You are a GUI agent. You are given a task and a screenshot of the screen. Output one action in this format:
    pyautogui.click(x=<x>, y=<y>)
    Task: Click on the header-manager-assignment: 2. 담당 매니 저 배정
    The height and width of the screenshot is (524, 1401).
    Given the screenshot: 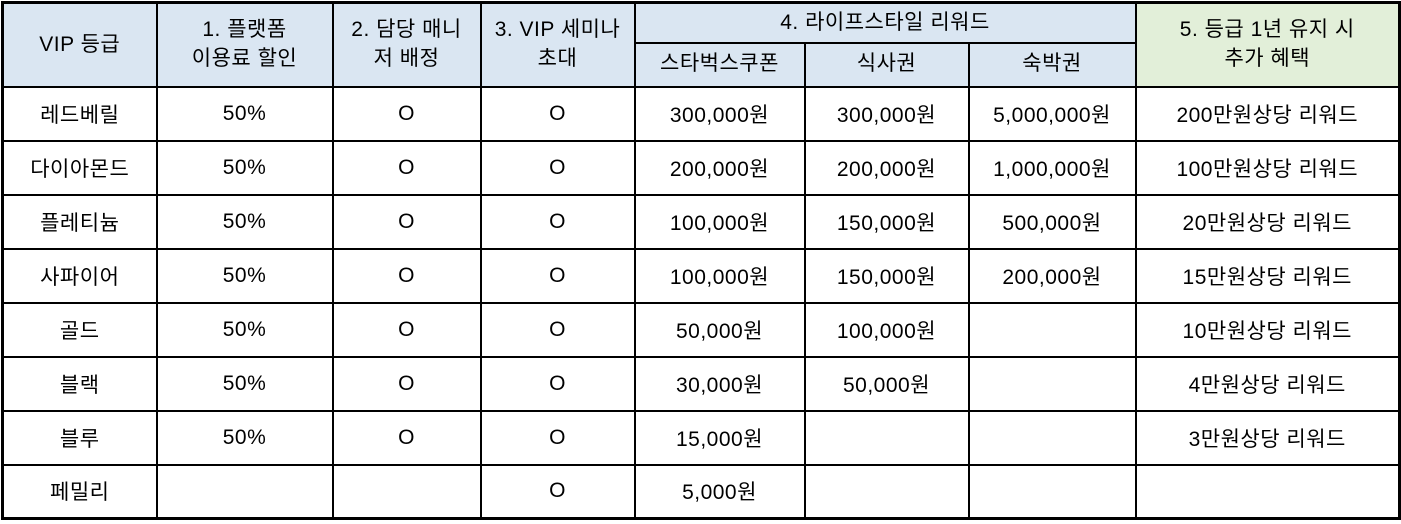 What is the action you would take?
    pyautogui.click(x=406, y=44)
    